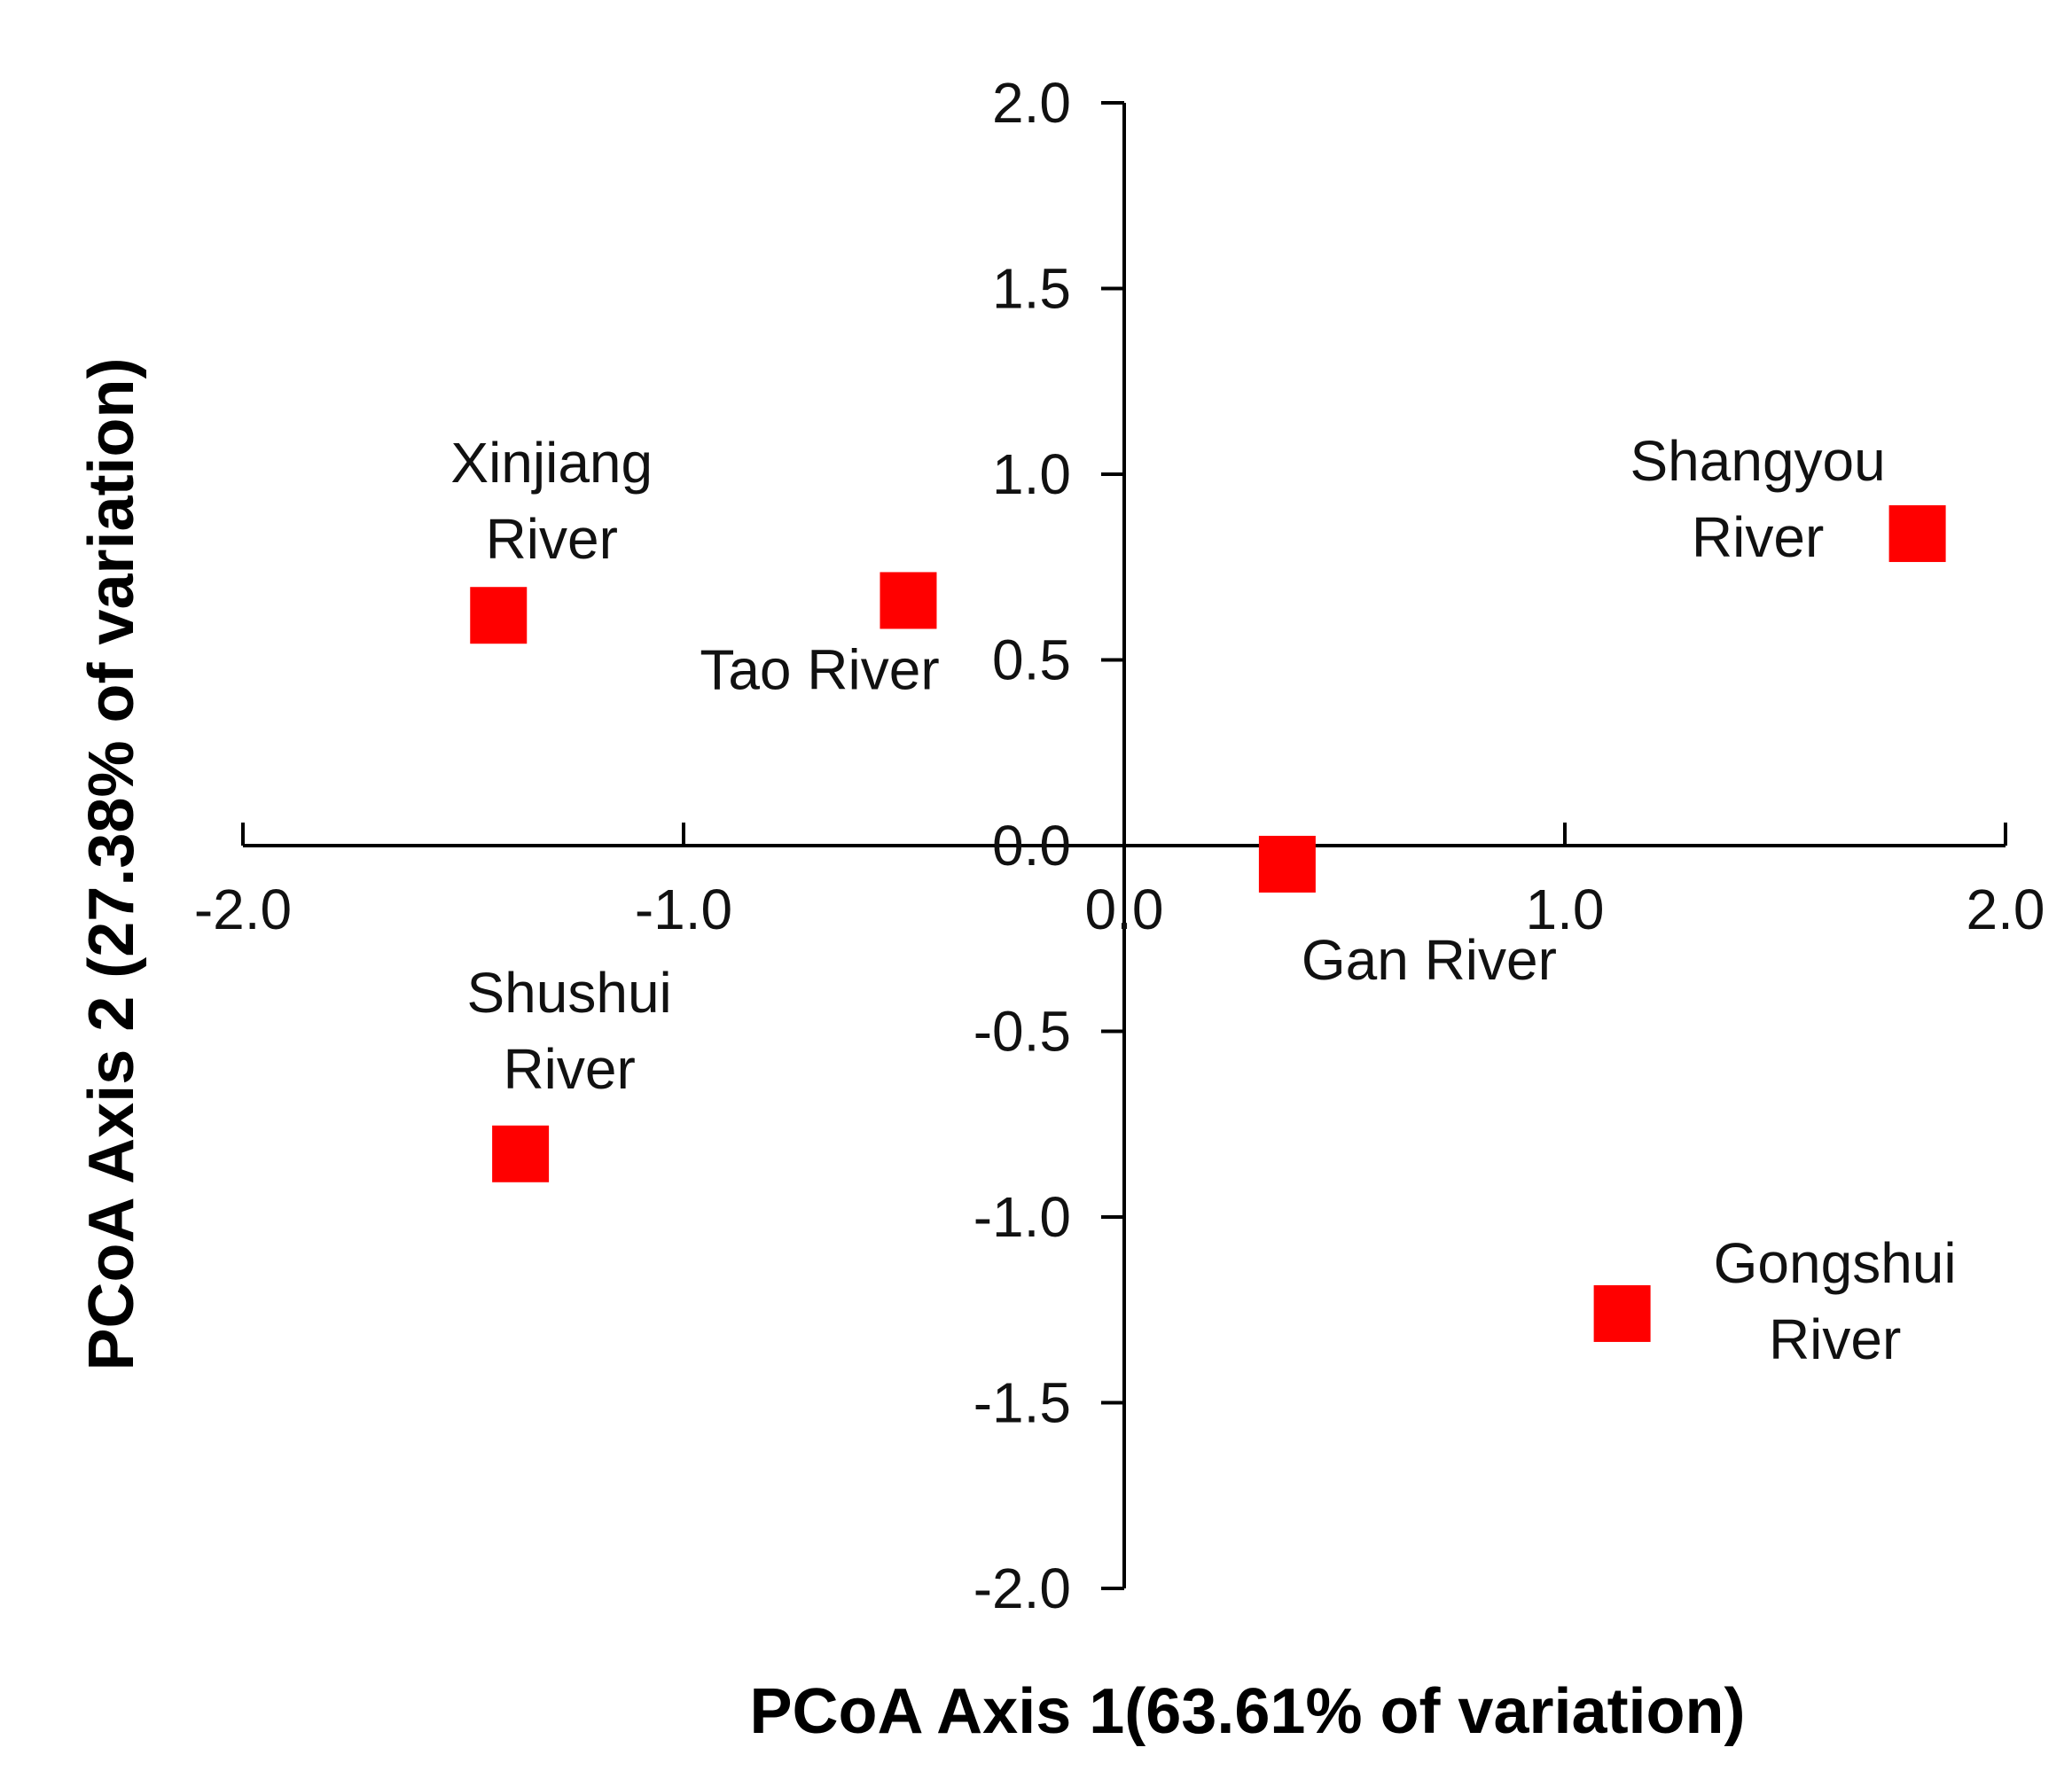 The width and height of the screenshot is (2072, 1771). What do you see at coordinates (1248, 1711) in the screenshot?
I see `x-axis-title: PCoA Axis 1(63.61% of variation)` at bounding box center [1248, 1711].